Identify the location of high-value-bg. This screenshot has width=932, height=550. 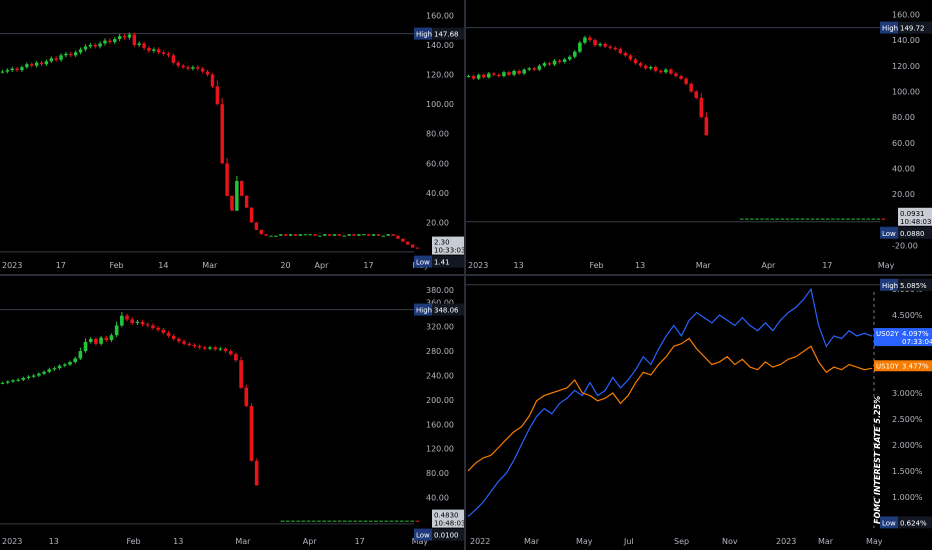
(448, 33).